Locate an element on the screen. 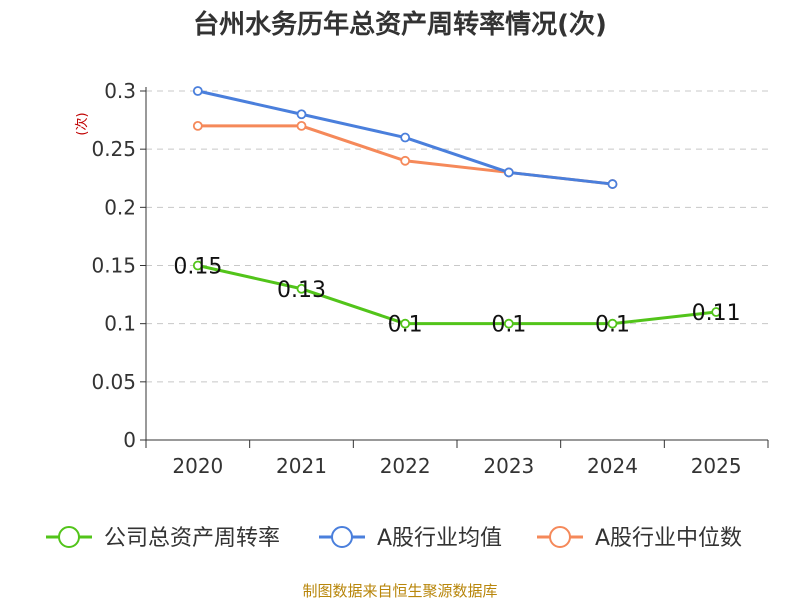 The image size is (800, 600). source-note: 制图数据来自恒生聚源数据库 is located at coordinates (399, 591).